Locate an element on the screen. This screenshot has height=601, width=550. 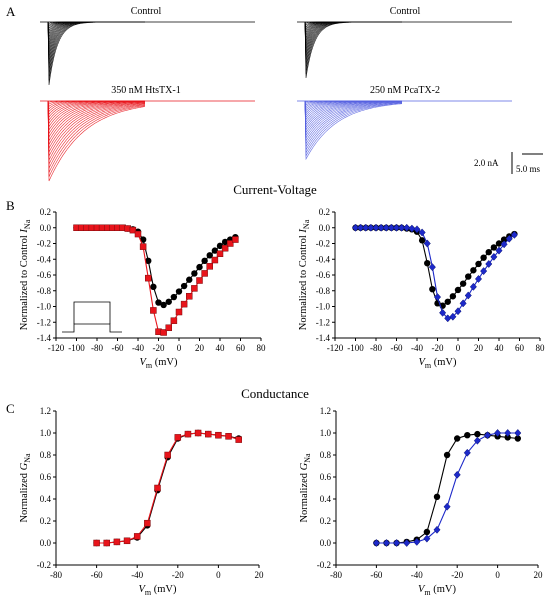
y-tick-label: -1.2 is located at coordinates (323, 322).